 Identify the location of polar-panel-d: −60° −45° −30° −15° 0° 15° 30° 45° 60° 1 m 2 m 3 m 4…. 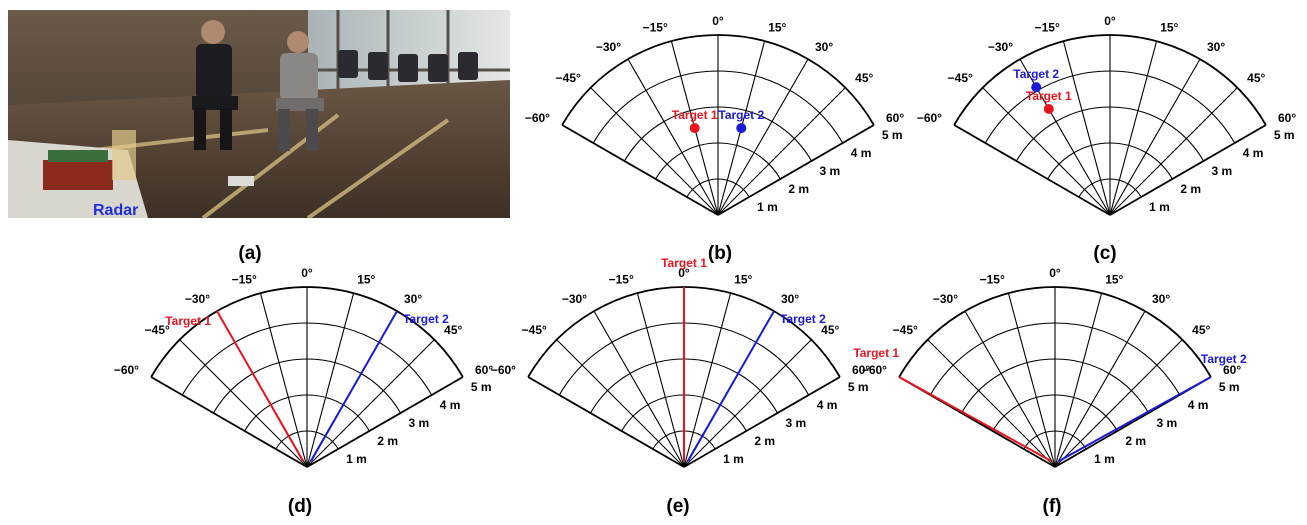
(303, 367).